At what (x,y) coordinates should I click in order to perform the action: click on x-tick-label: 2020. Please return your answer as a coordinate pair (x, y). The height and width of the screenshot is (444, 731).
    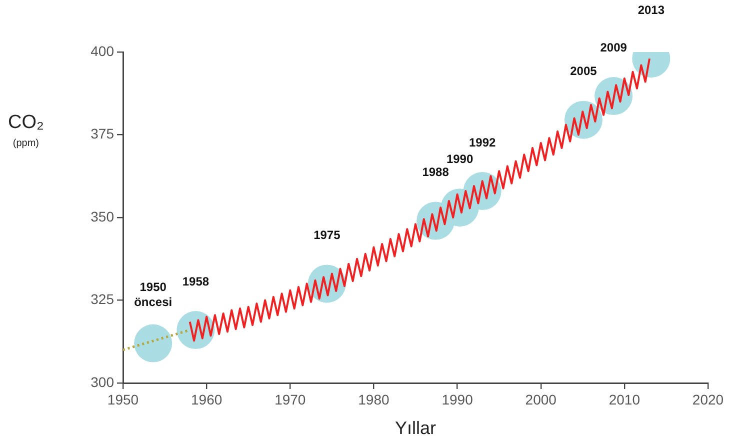
    Looking at the image, I should click on (708, 399).